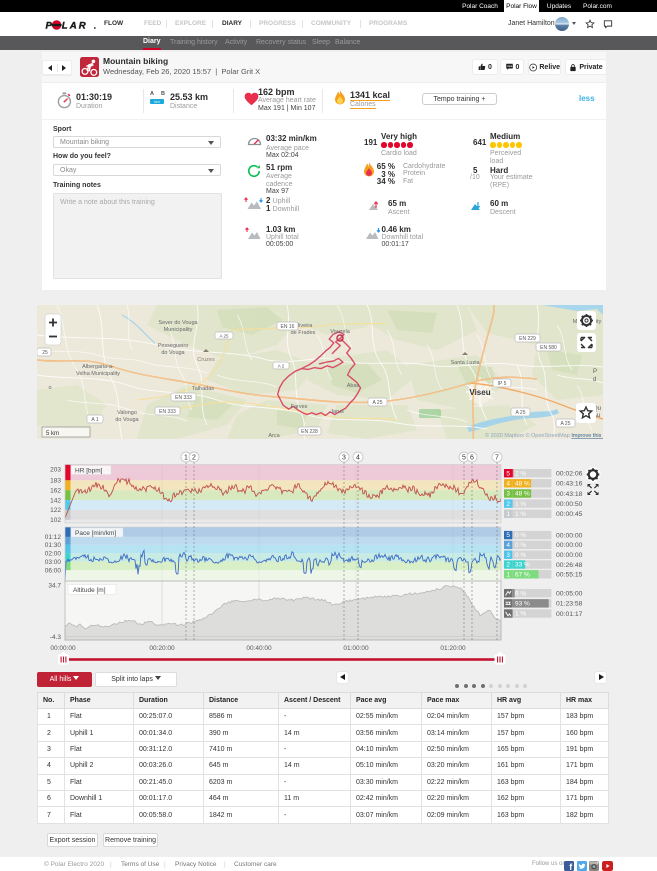 The width and height of the screenshot is (657, 871). Describe the element at coordinates (162, 648) in the screenshot. I see `svg-text: 00:20:00` at that location.